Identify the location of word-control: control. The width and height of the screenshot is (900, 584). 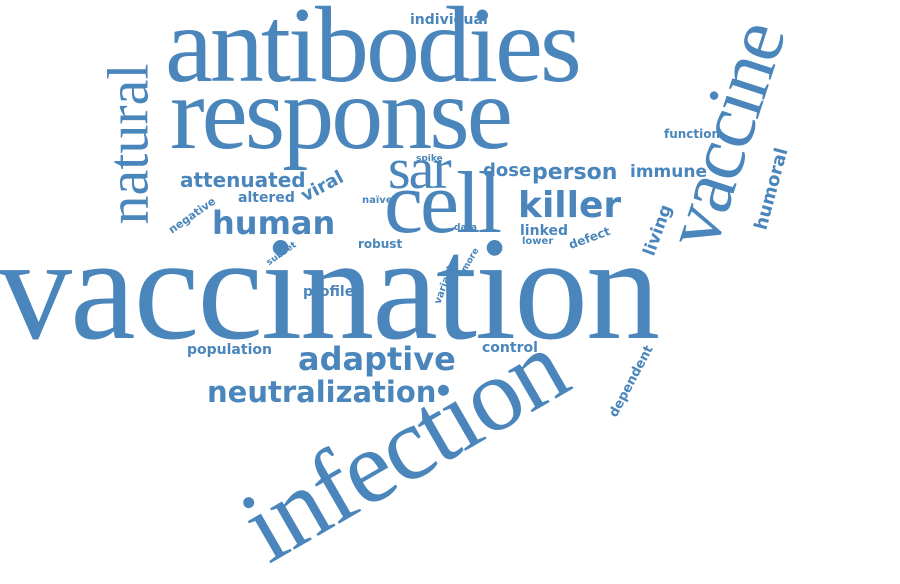
(510, 348).